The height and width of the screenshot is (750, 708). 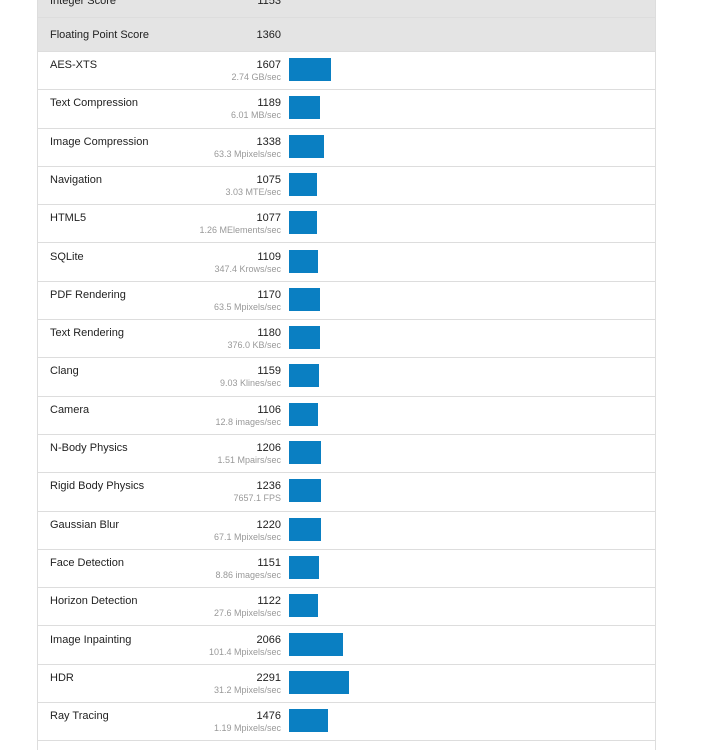 I want to click on partial-row, so click(x=346, y=745).